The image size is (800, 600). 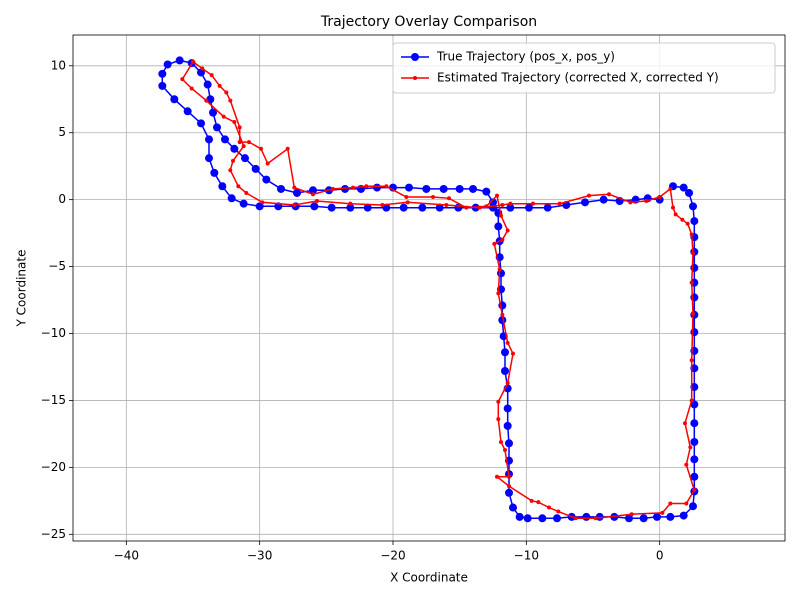 What do you see at coordinates (53, 400) in the screenshot?
I see `y-tick-label: −15` at bounding box center [53, 400].